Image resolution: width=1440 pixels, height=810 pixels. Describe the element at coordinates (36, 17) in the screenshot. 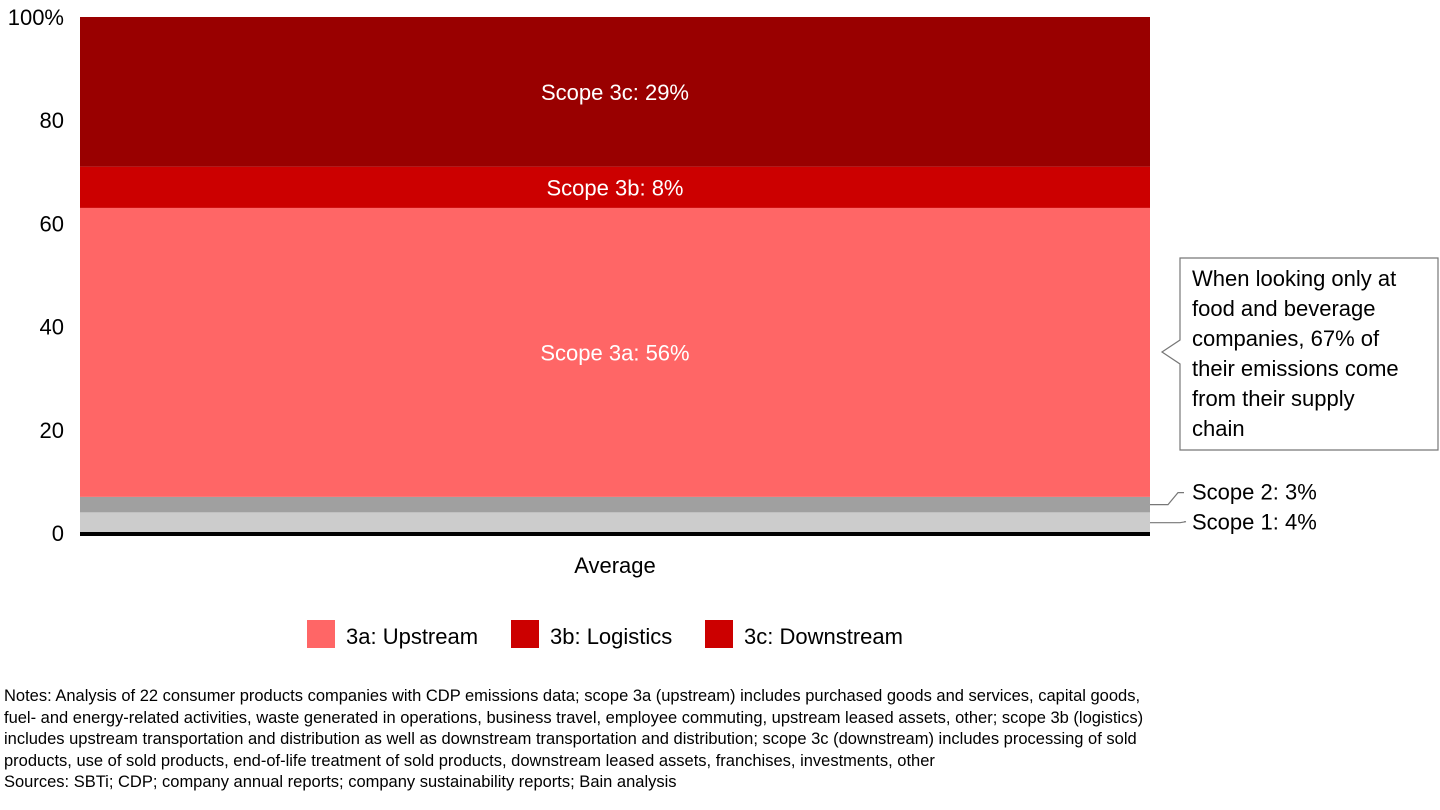

I see `y-tick-label: 100%` at that location.